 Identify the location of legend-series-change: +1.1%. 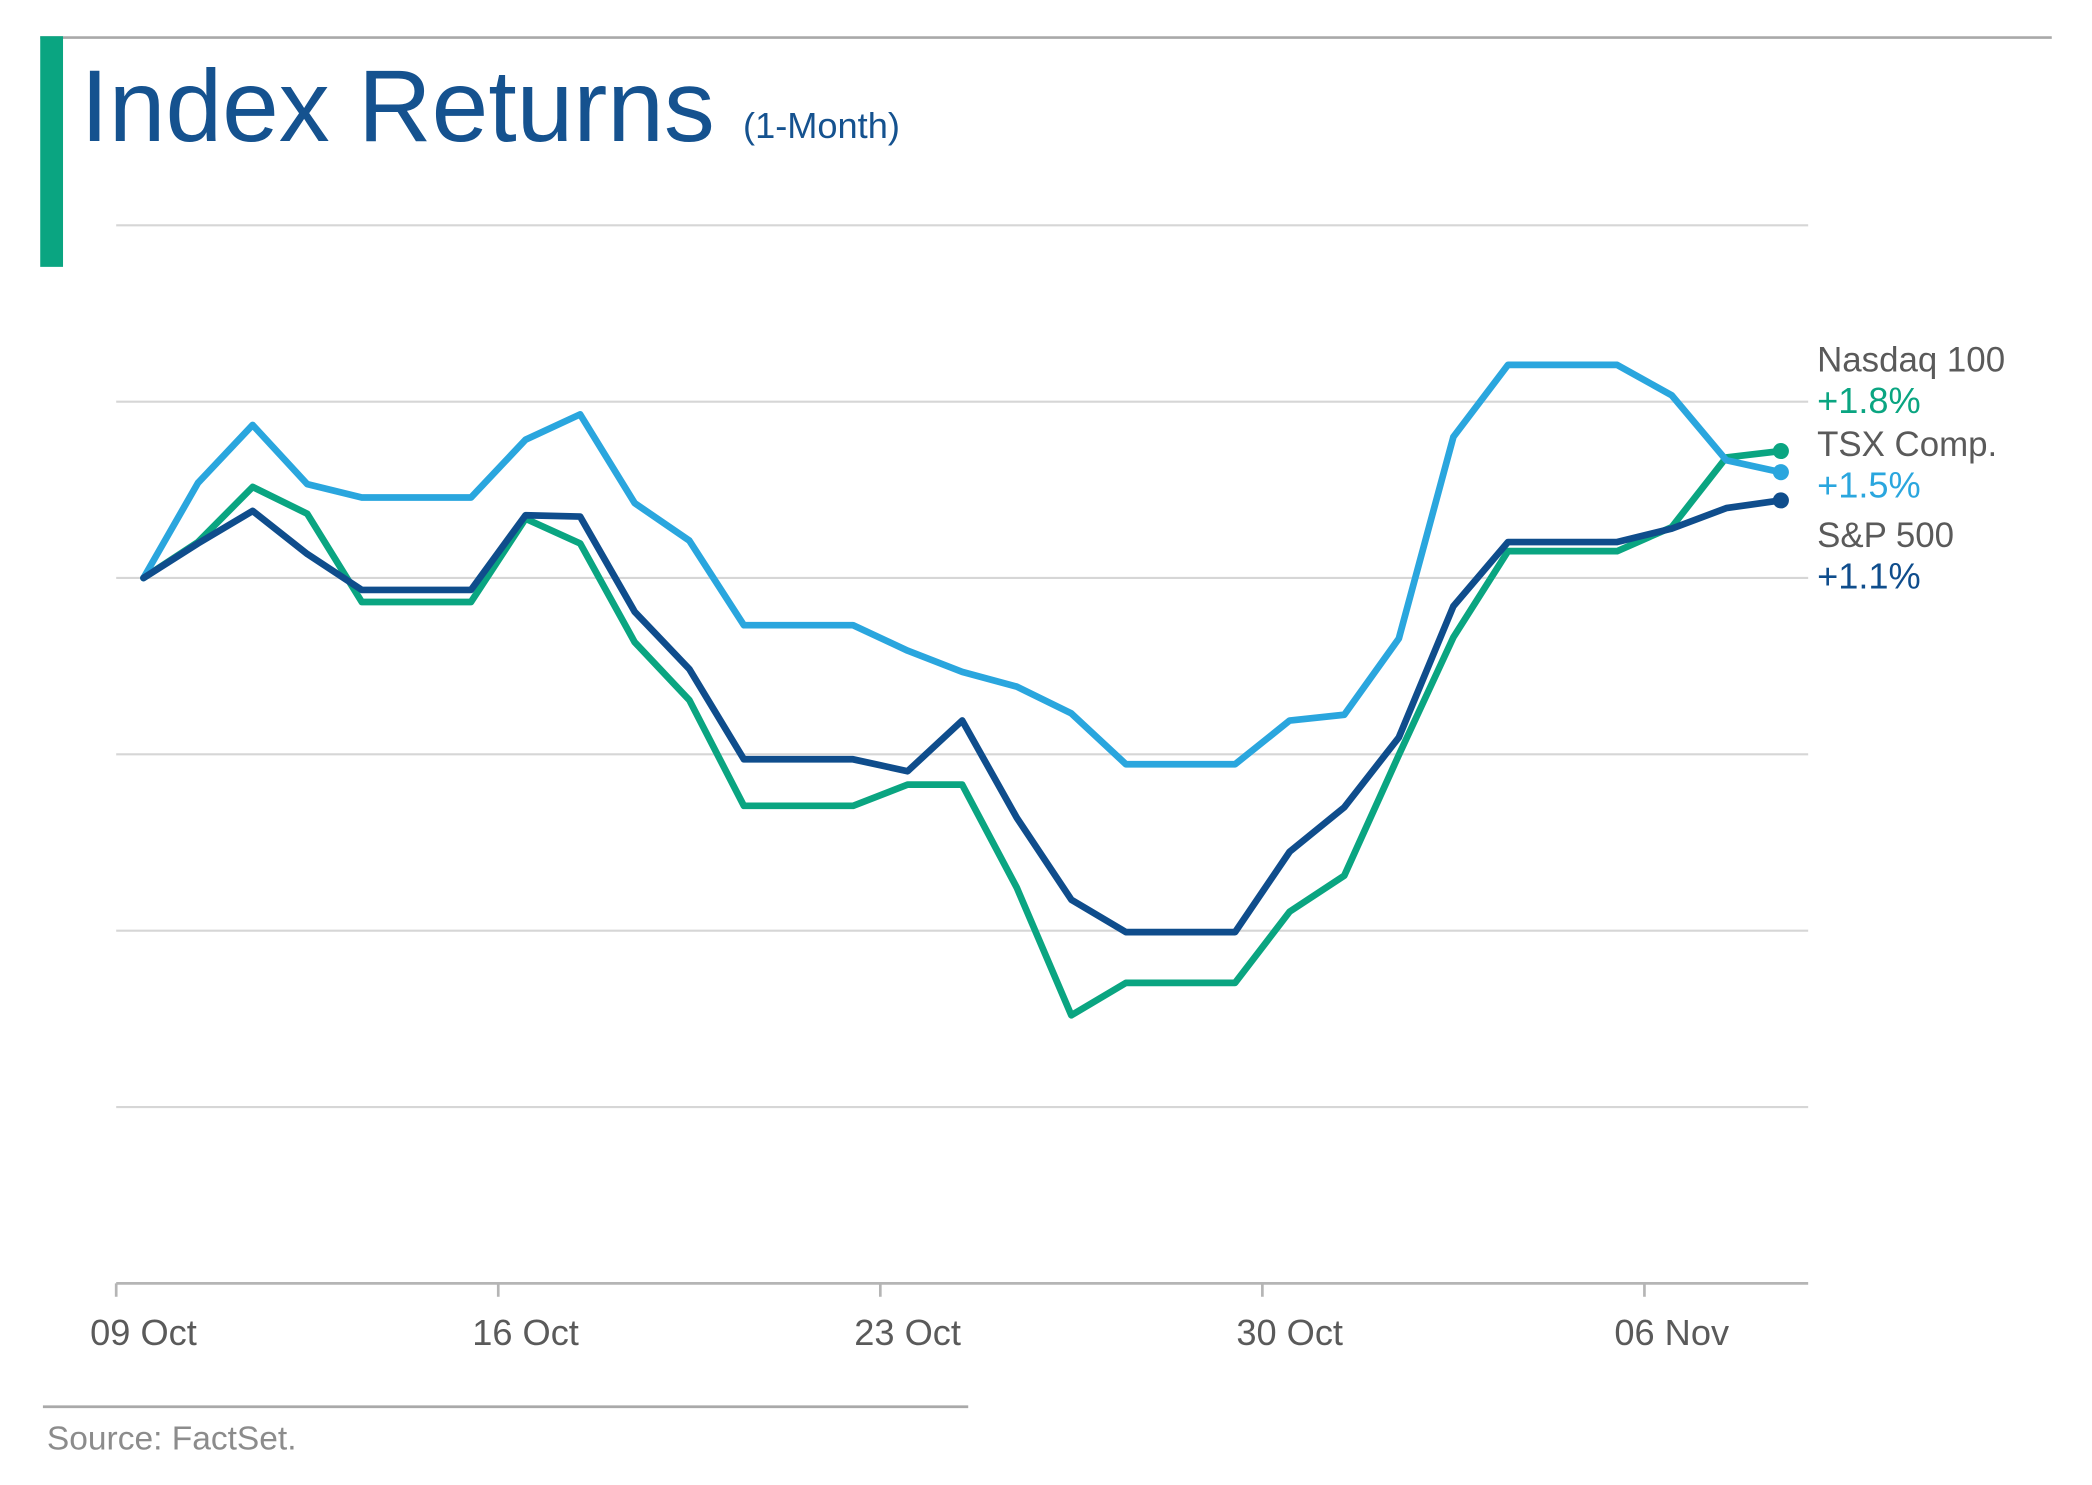
(1869, 576).